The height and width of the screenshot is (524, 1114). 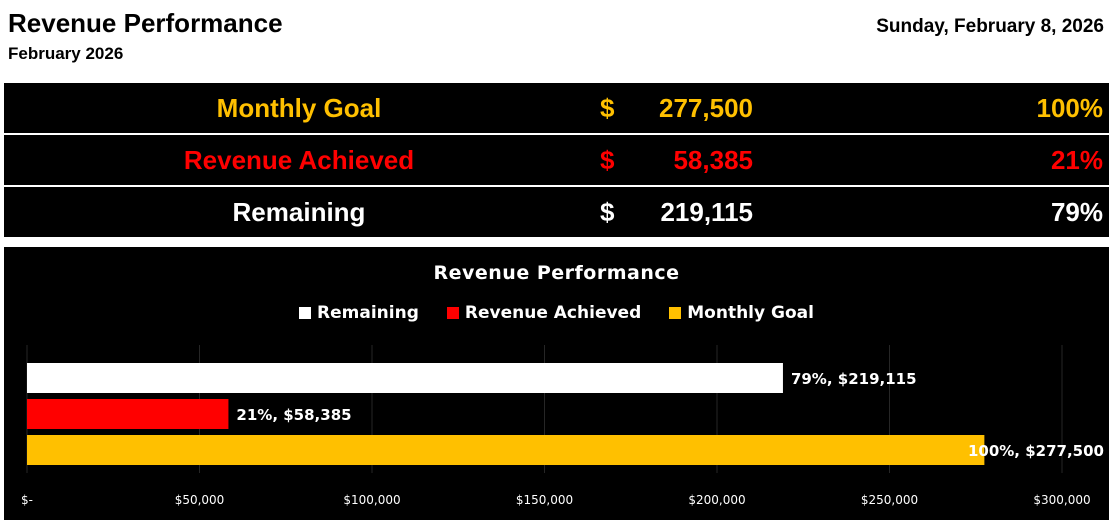 What do you see at coordinates (299, 108) in the screenshot?
I see `summary-label: Monthly Goal` at bounding box center [299, 108].